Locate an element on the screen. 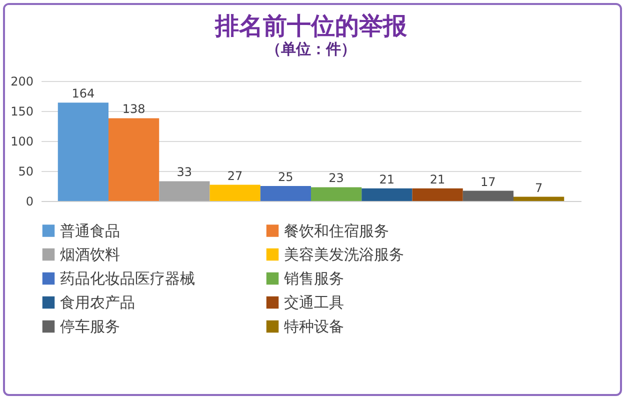 The width and height of the screenshot is (625, 399). legend-label: 烟酒饮料 is located at coordinates (90, 255).